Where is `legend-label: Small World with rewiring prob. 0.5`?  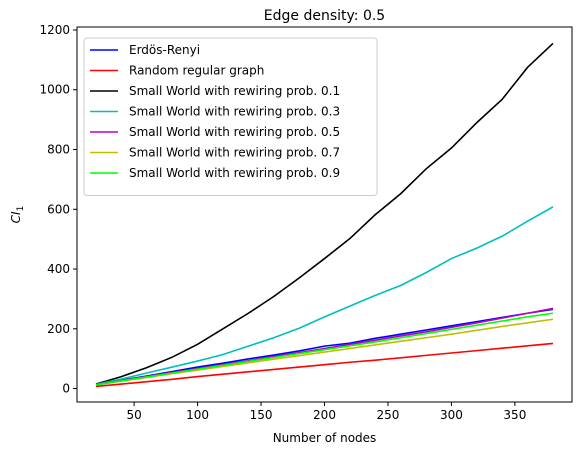
legend-label: Small World with rewiring prob. 0.5 is located at coordinates (234, 132).